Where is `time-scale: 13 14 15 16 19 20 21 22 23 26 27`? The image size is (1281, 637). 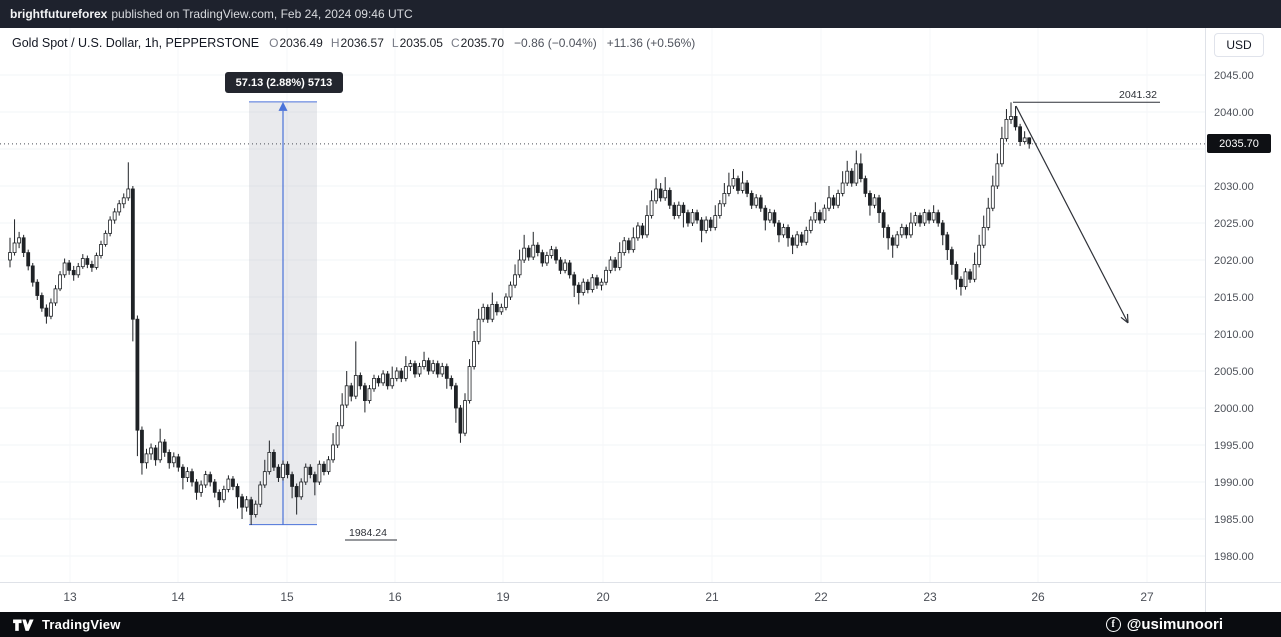 time-scale: 13 14 15 16 19 20 21 22 23 26 27 is located at coordinates (608, 597).